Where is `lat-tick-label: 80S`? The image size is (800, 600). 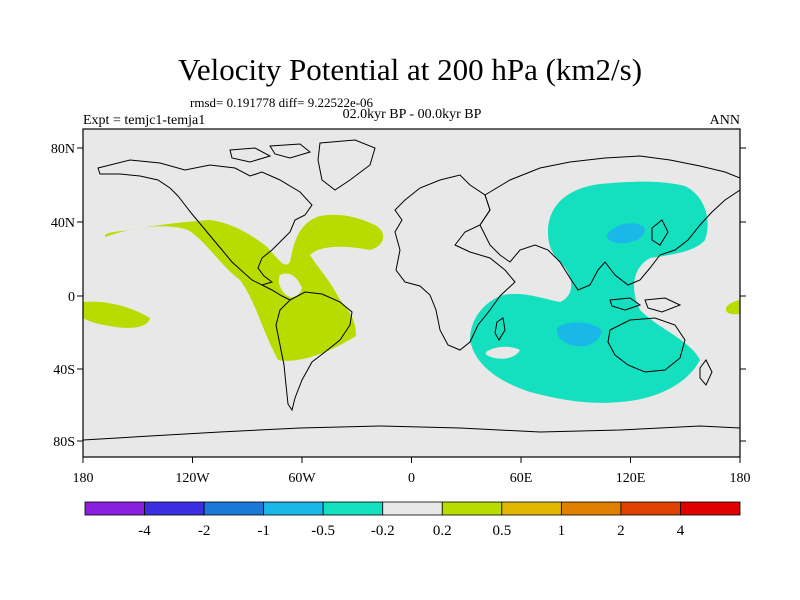
lat-tick-label: 80S is located at coordinates (64, 442).